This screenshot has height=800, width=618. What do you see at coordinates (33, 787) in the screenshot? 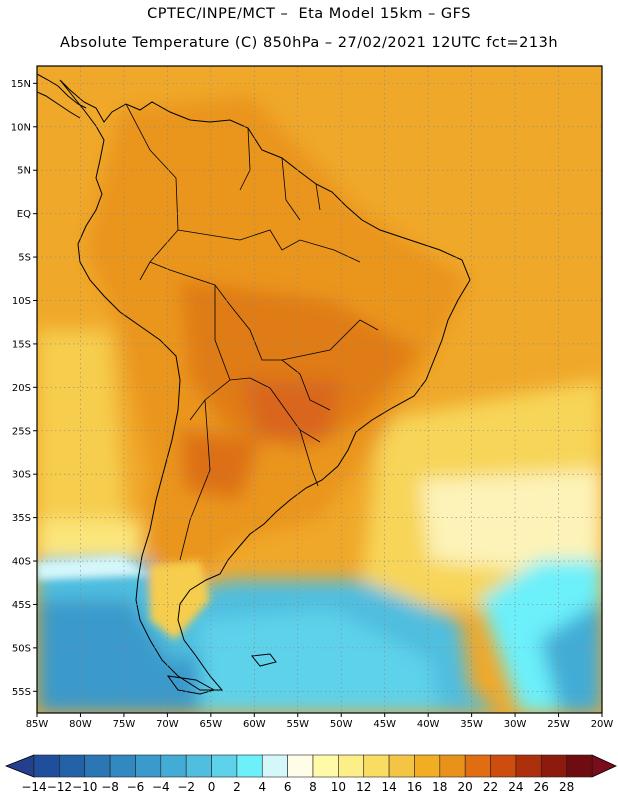
I see `colorbar-label: −14` at bounding box center [33, 787].